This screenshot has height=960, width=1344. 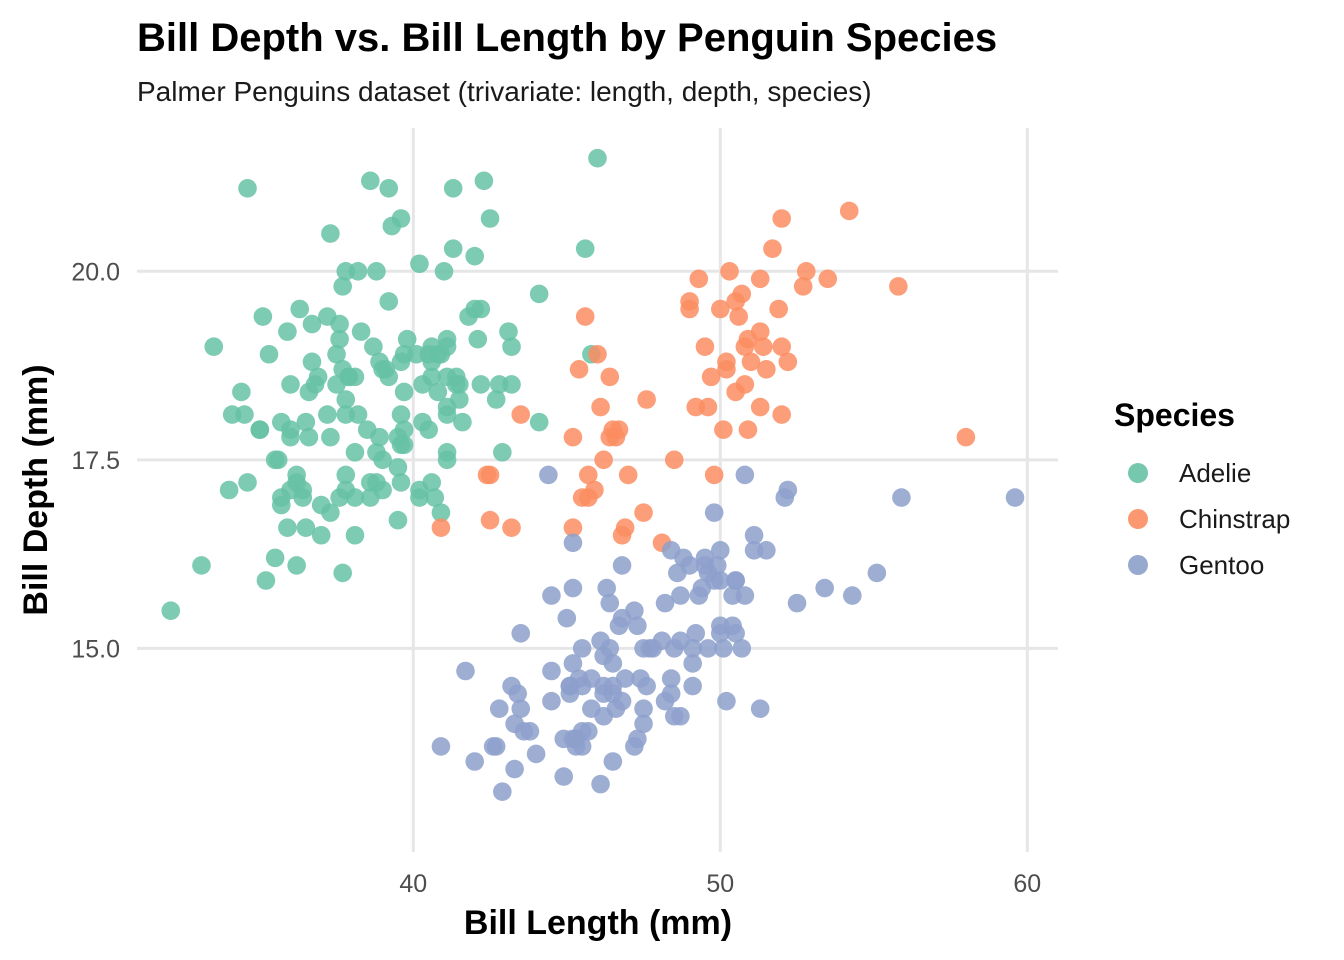 I want to click on y-tick-label: 15.0, so click(x=95, y=649).